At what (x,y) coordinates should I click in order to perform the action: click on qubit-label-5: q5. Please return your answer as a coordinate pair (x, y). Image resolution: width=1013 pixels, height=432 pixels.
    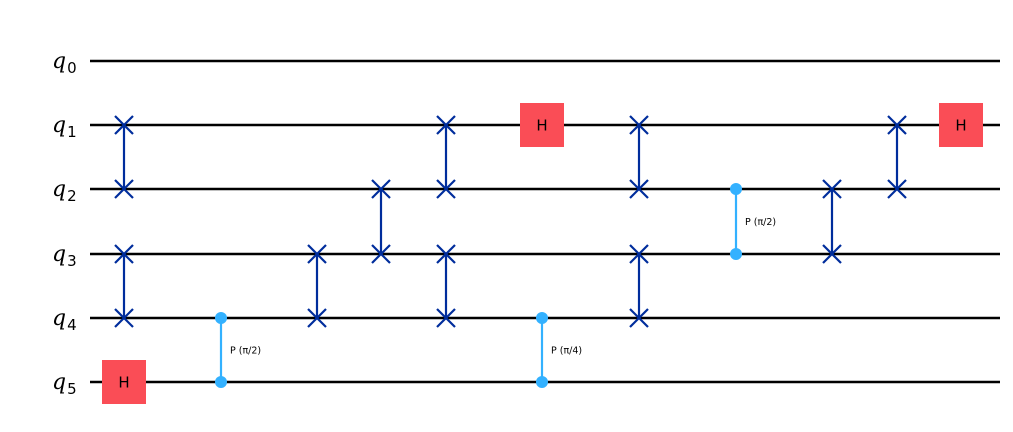
    Looking at the image, I should click on (64, 384).